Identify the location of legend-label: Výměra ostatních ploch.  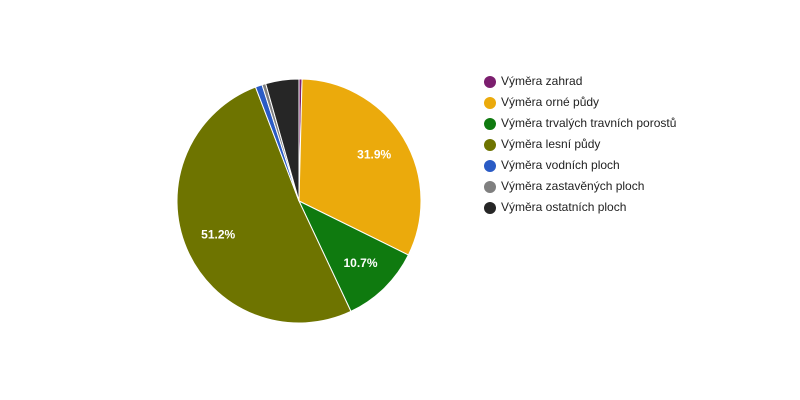
(563, 207).